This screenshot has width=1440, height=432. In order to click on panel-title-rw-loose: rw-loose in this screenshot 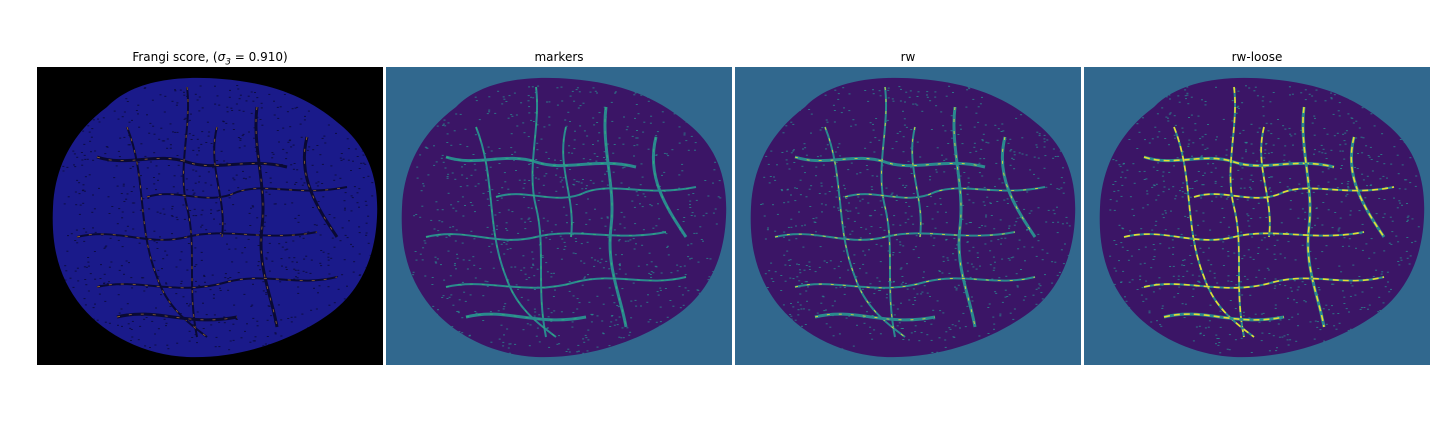, I will do `click(1257, 57)`.